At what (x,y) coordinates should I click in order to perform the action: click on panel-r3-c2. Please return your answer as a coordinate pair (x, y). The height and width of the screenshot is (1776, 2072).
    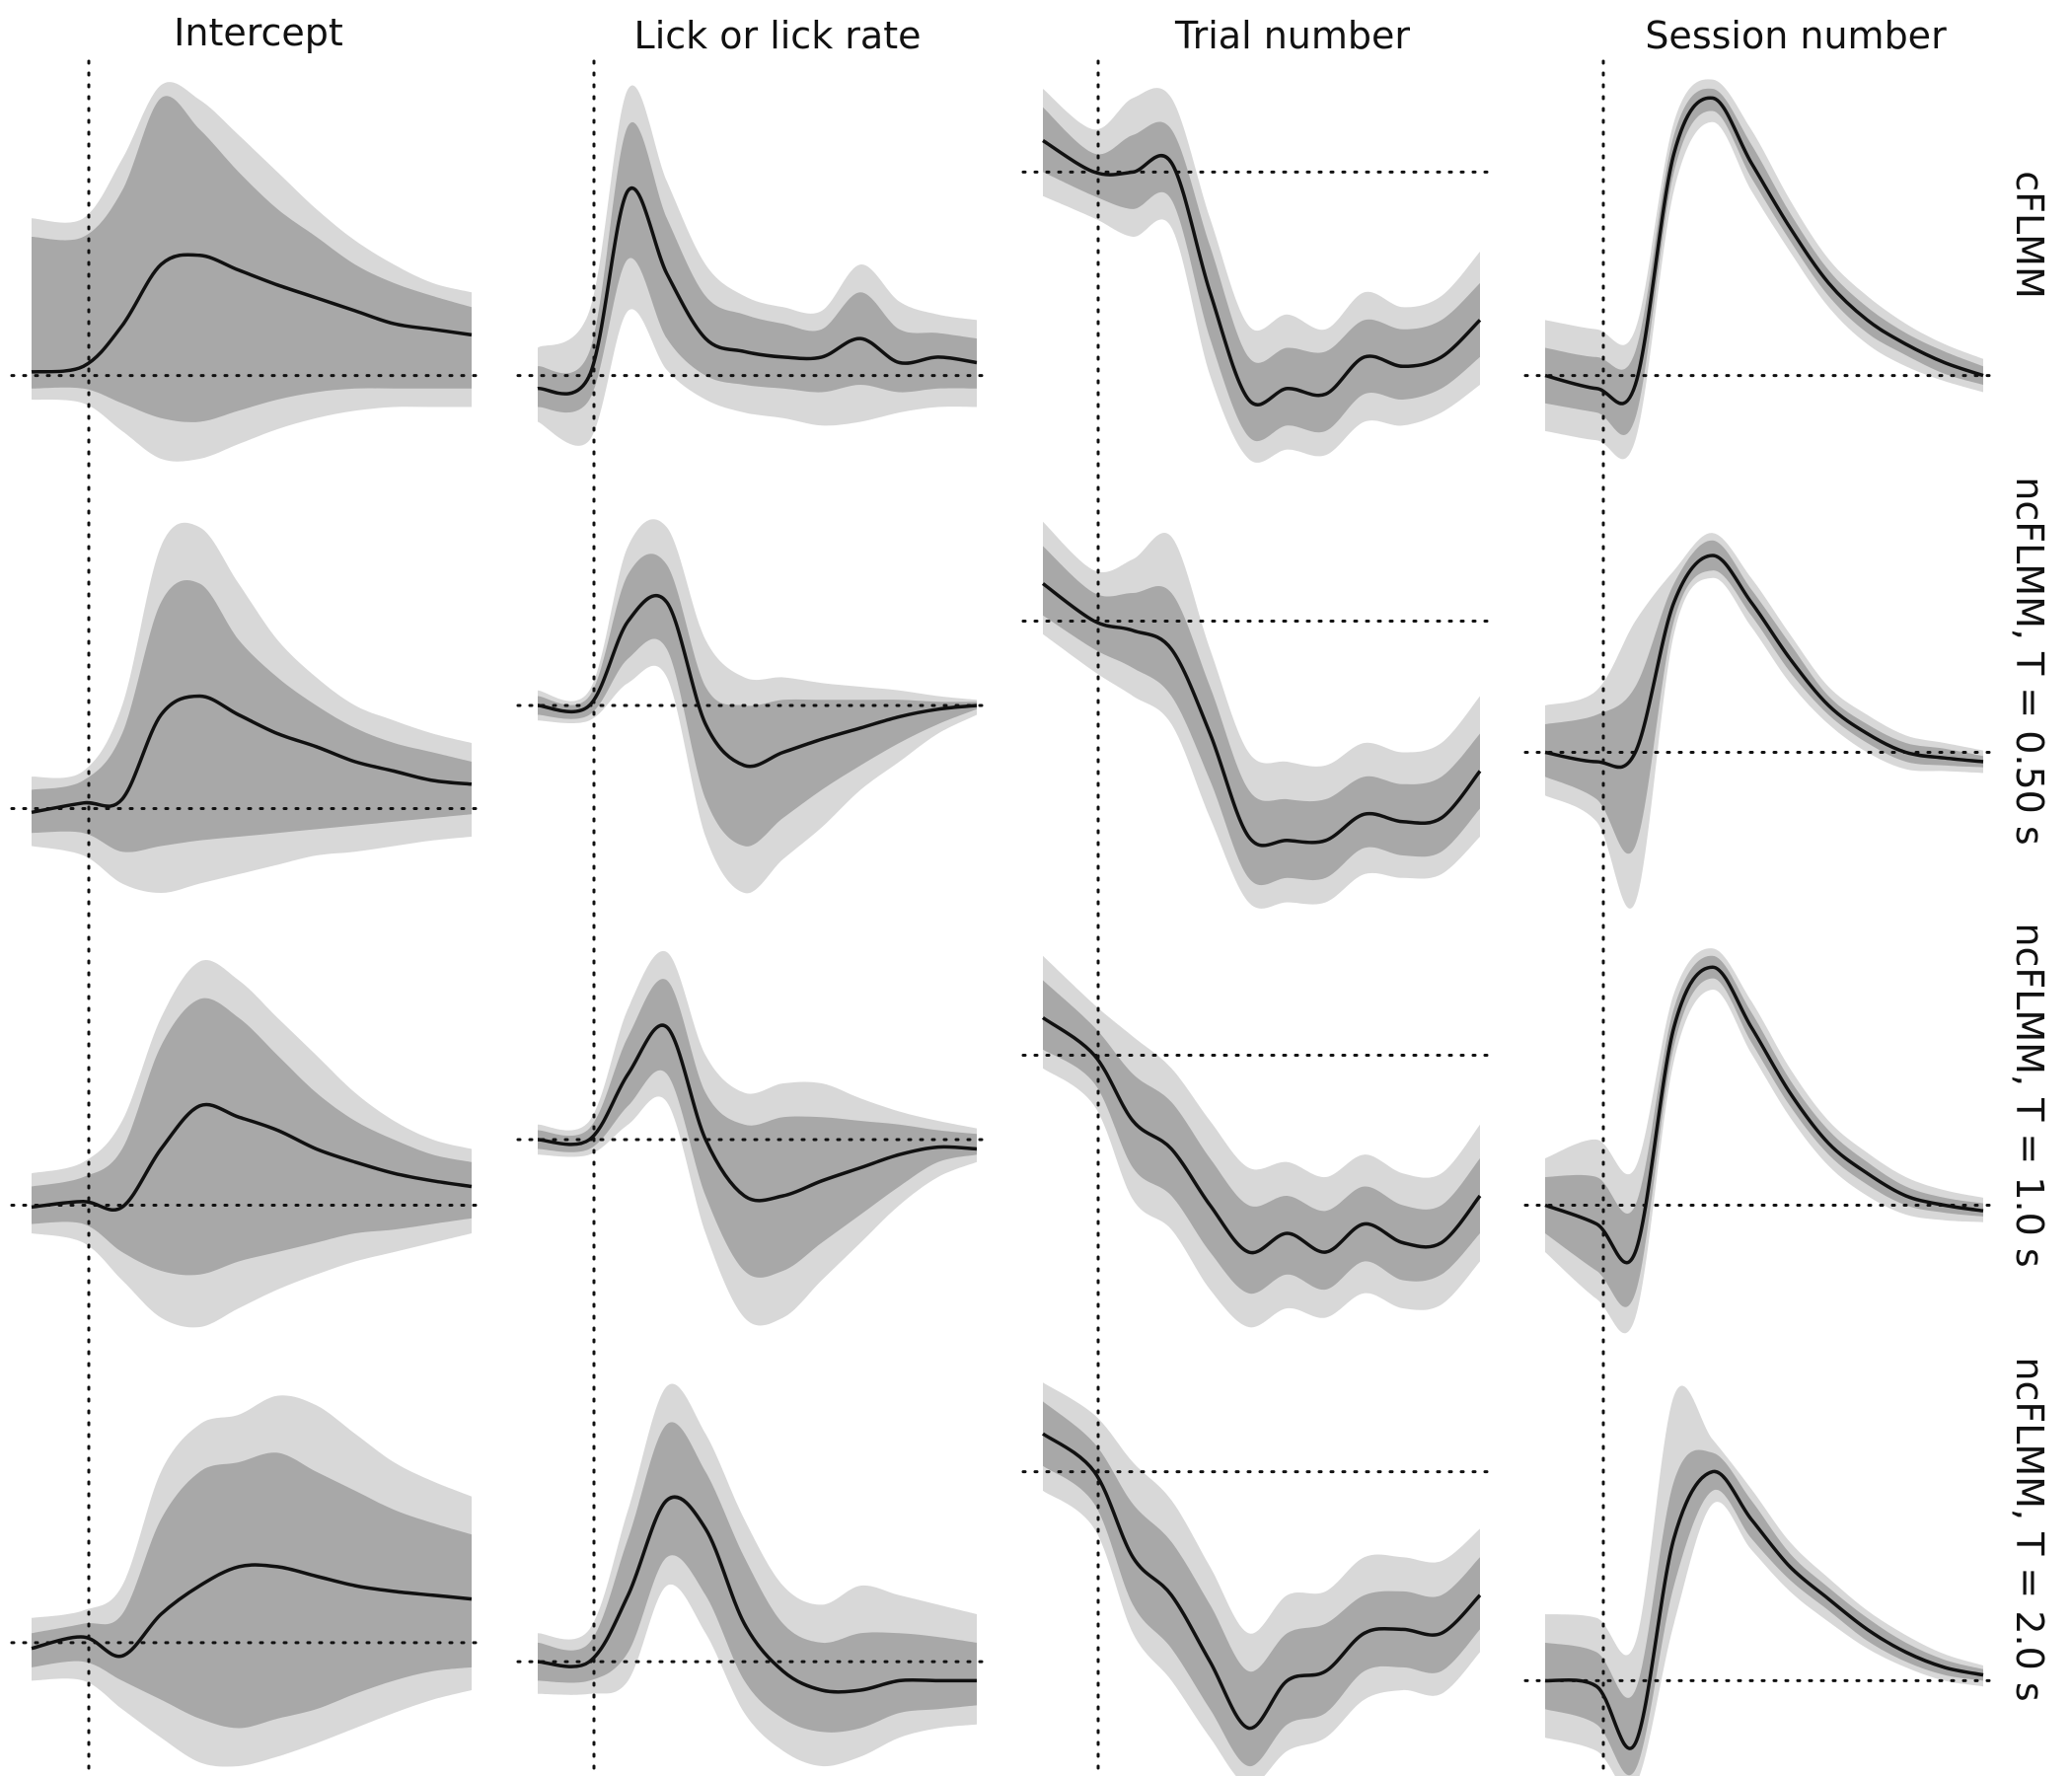
    Looking at the image, I should click on (1259, 1579).